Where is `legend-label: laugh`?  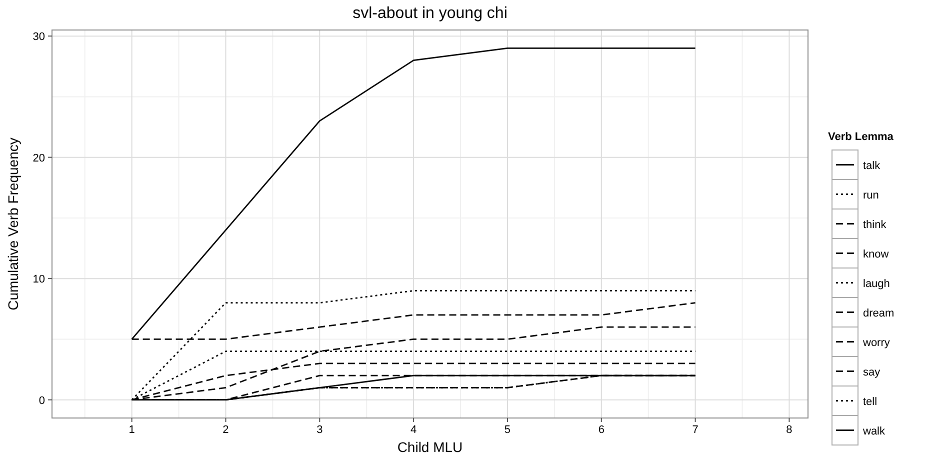
legend-label: laugh is located at coordinates (876, 284).